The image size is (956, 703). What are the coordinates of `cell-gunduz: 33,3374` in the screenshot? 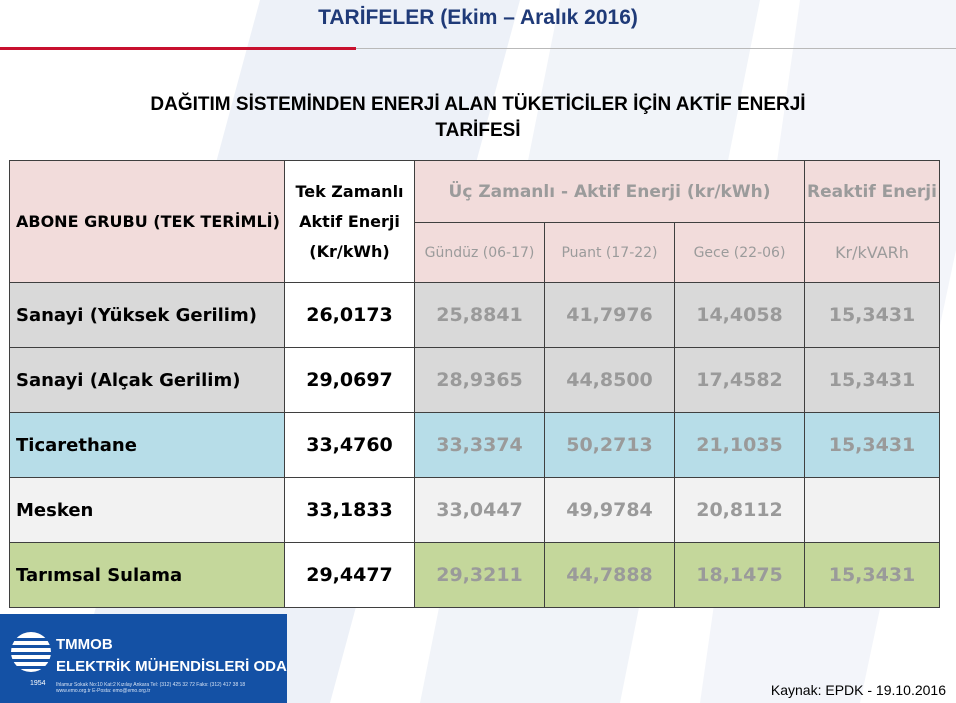 It's located at (479, 445).